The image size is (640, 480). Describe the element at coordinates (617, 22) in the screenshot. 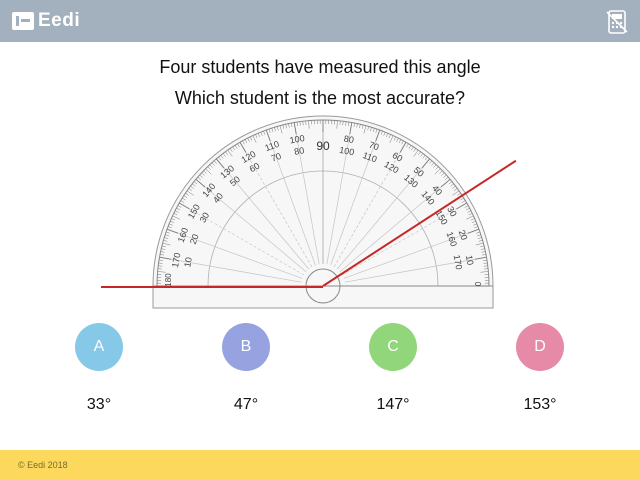

I see `calculator-icon` at that location.